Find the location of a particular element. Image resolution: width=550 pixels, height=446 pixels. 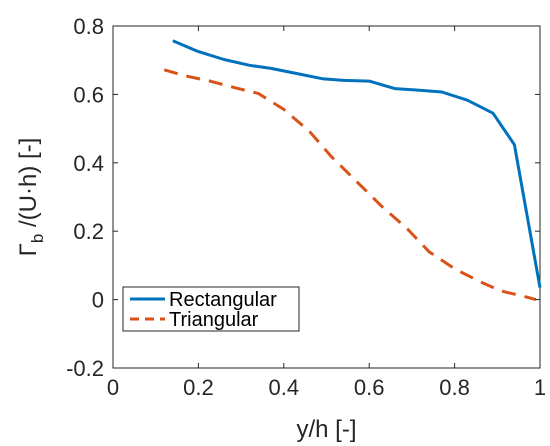

x-axis-label: y/h [-] is located at coordinates (326, 429).